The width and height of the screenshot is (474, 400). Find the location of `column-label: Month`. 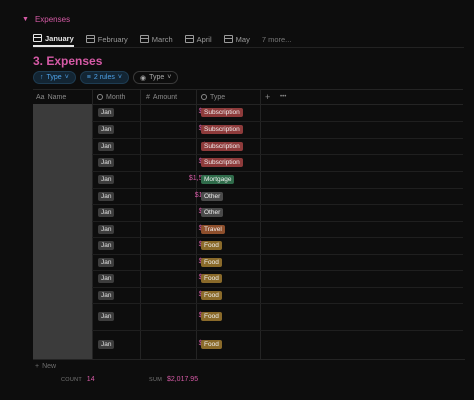

column-label: Month is located at coordinates (116, 97).